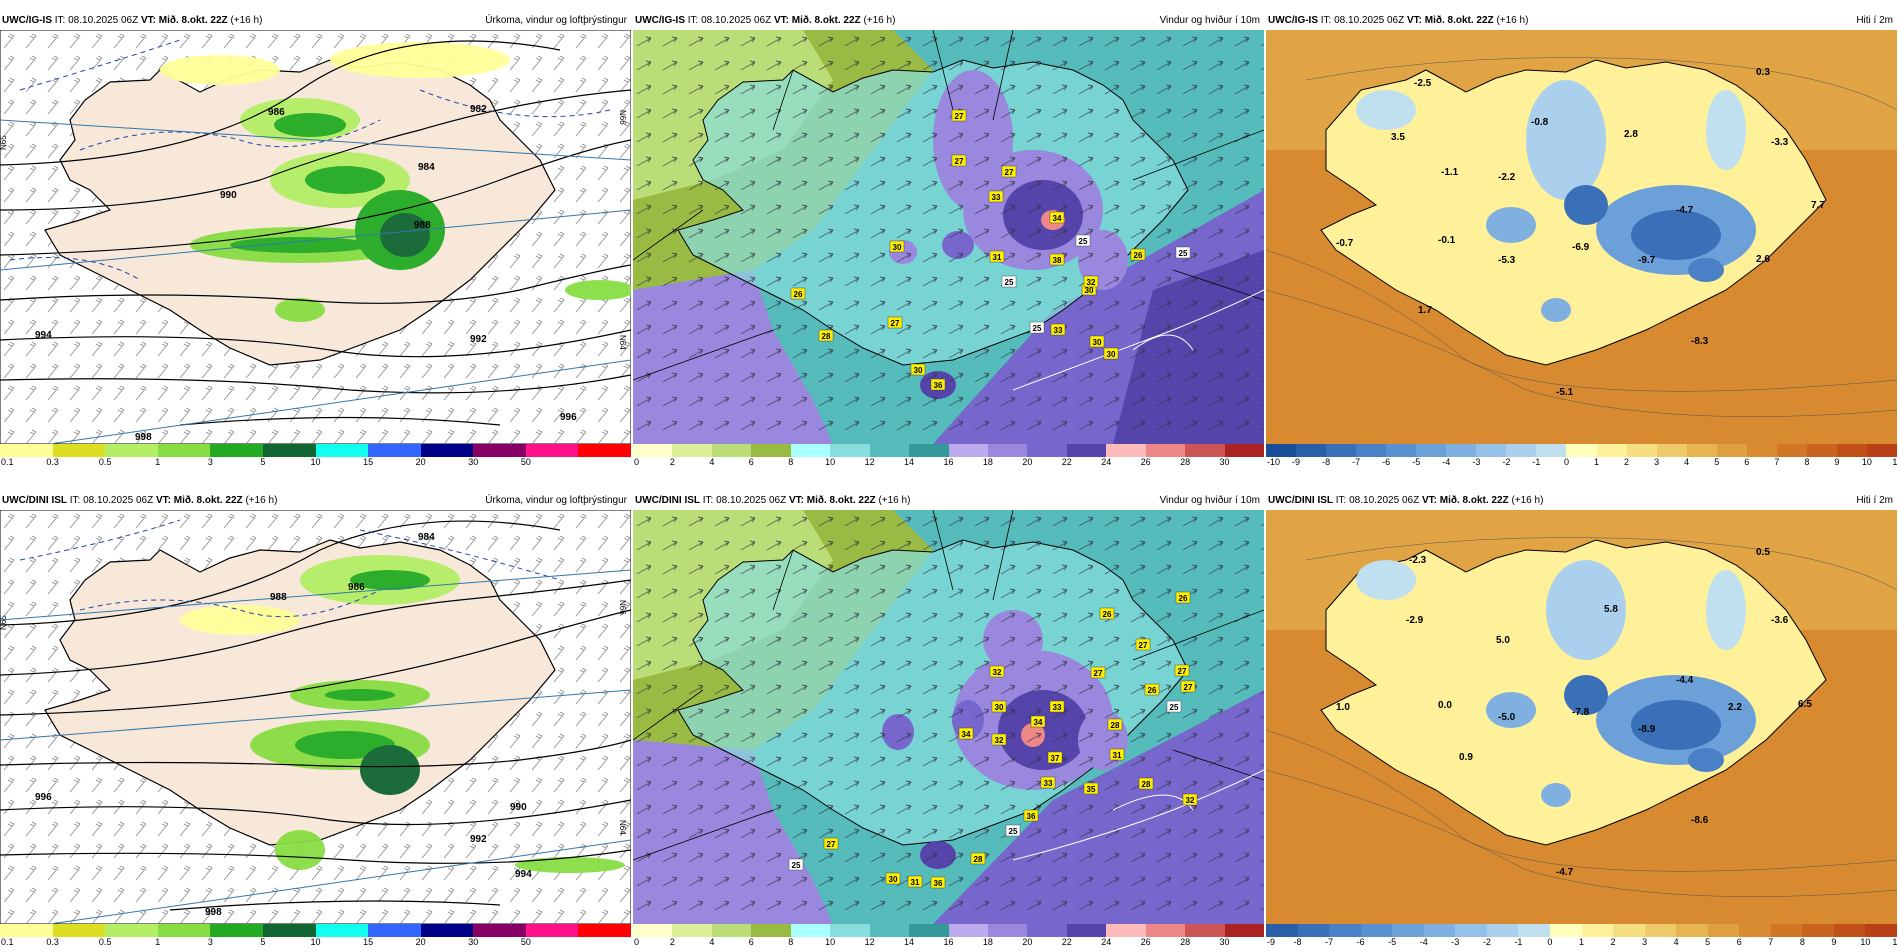 The width and height of the screenshot is (1900, 952). What do you see at coordinates (1066, 942) in the screenshot?
I see `colorbar-tick-label: 22` at bounding box center [1066, 942].